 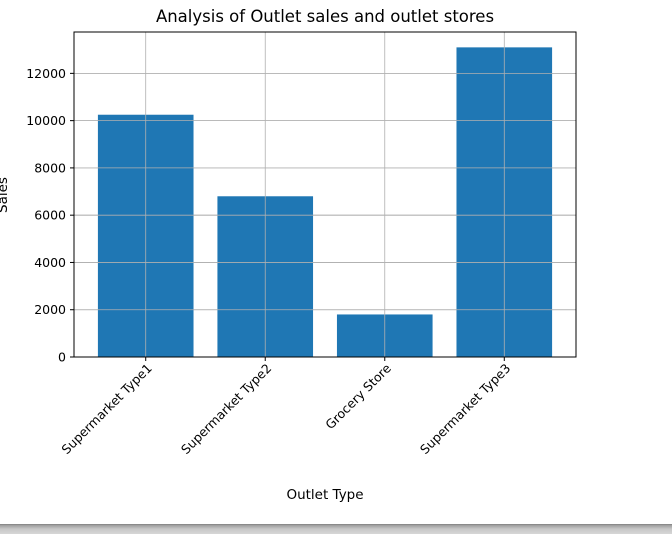 What do you see at coordinates (358, 396) in the screenshot?
I see `x-tick-label: Grocery Store` at bounding box center [358, 396].